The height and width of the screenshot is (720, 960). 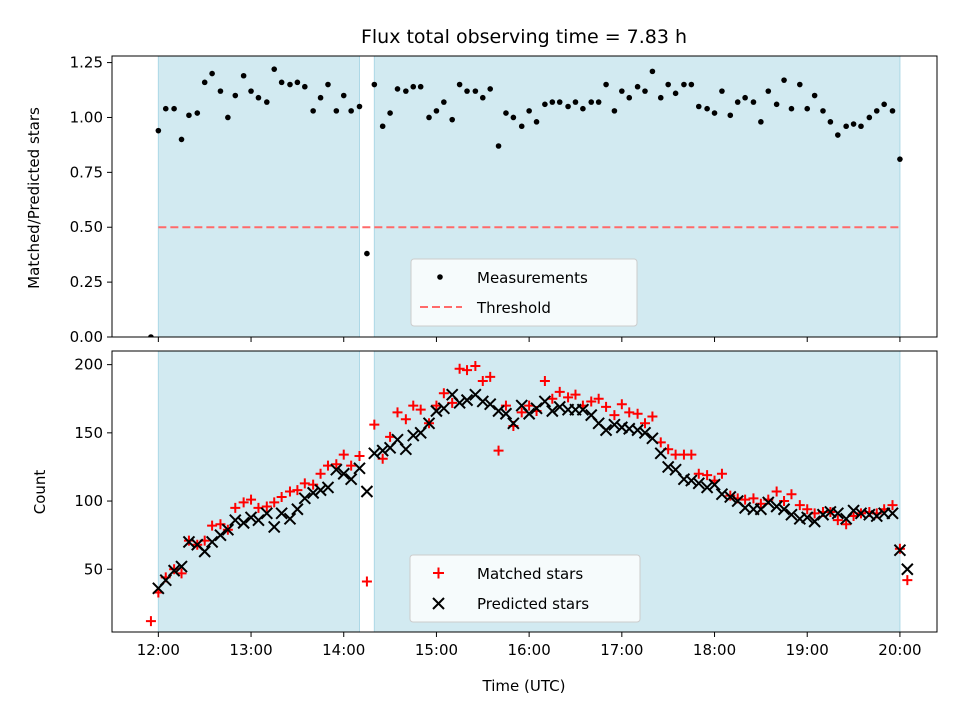 I want to click on legend-matched-label: Matched stars, so click(x=530, y=574).